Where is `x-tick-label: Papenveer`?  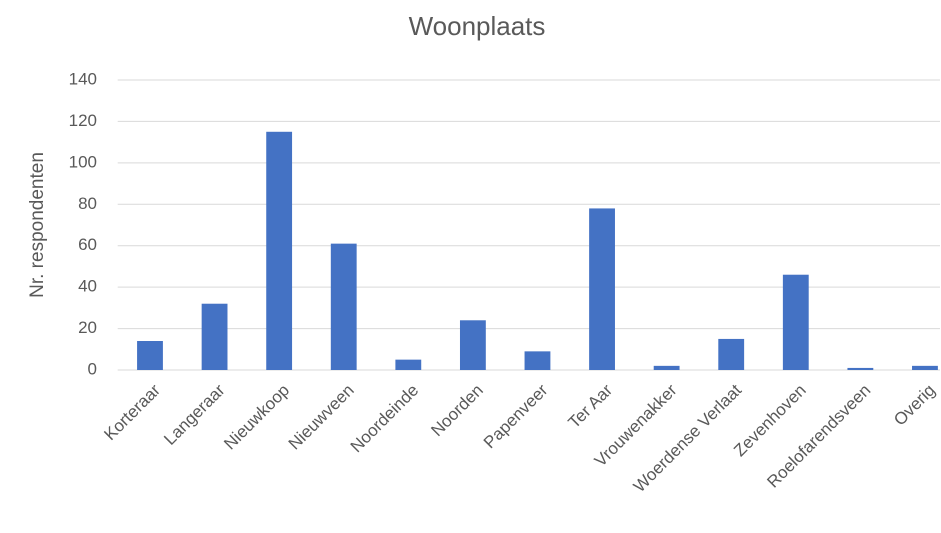
x-tick-label: Papenveer is located at coordinates (516, 416).